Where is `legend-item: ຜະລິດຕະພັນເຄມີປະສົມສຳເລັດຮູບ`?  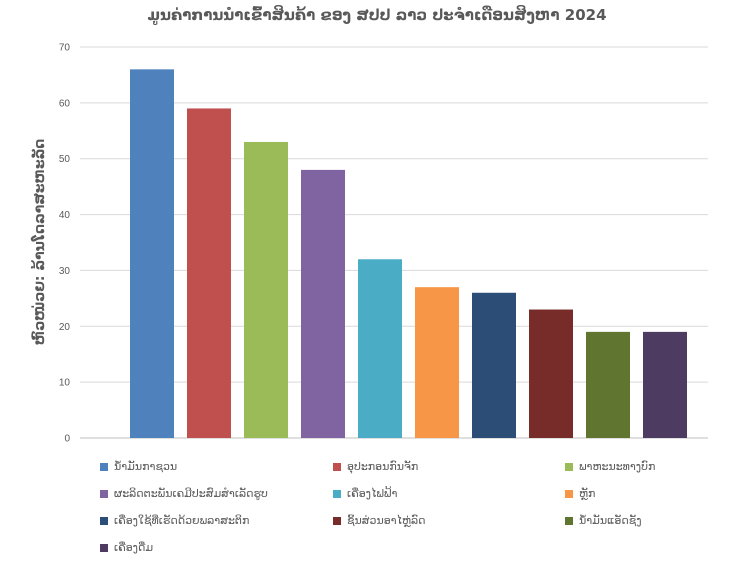
legend-item: ຜະລິດຕະພັນເຄມີປະສົມສຳເລັດຮູບ is located at coordinates (184, 493).